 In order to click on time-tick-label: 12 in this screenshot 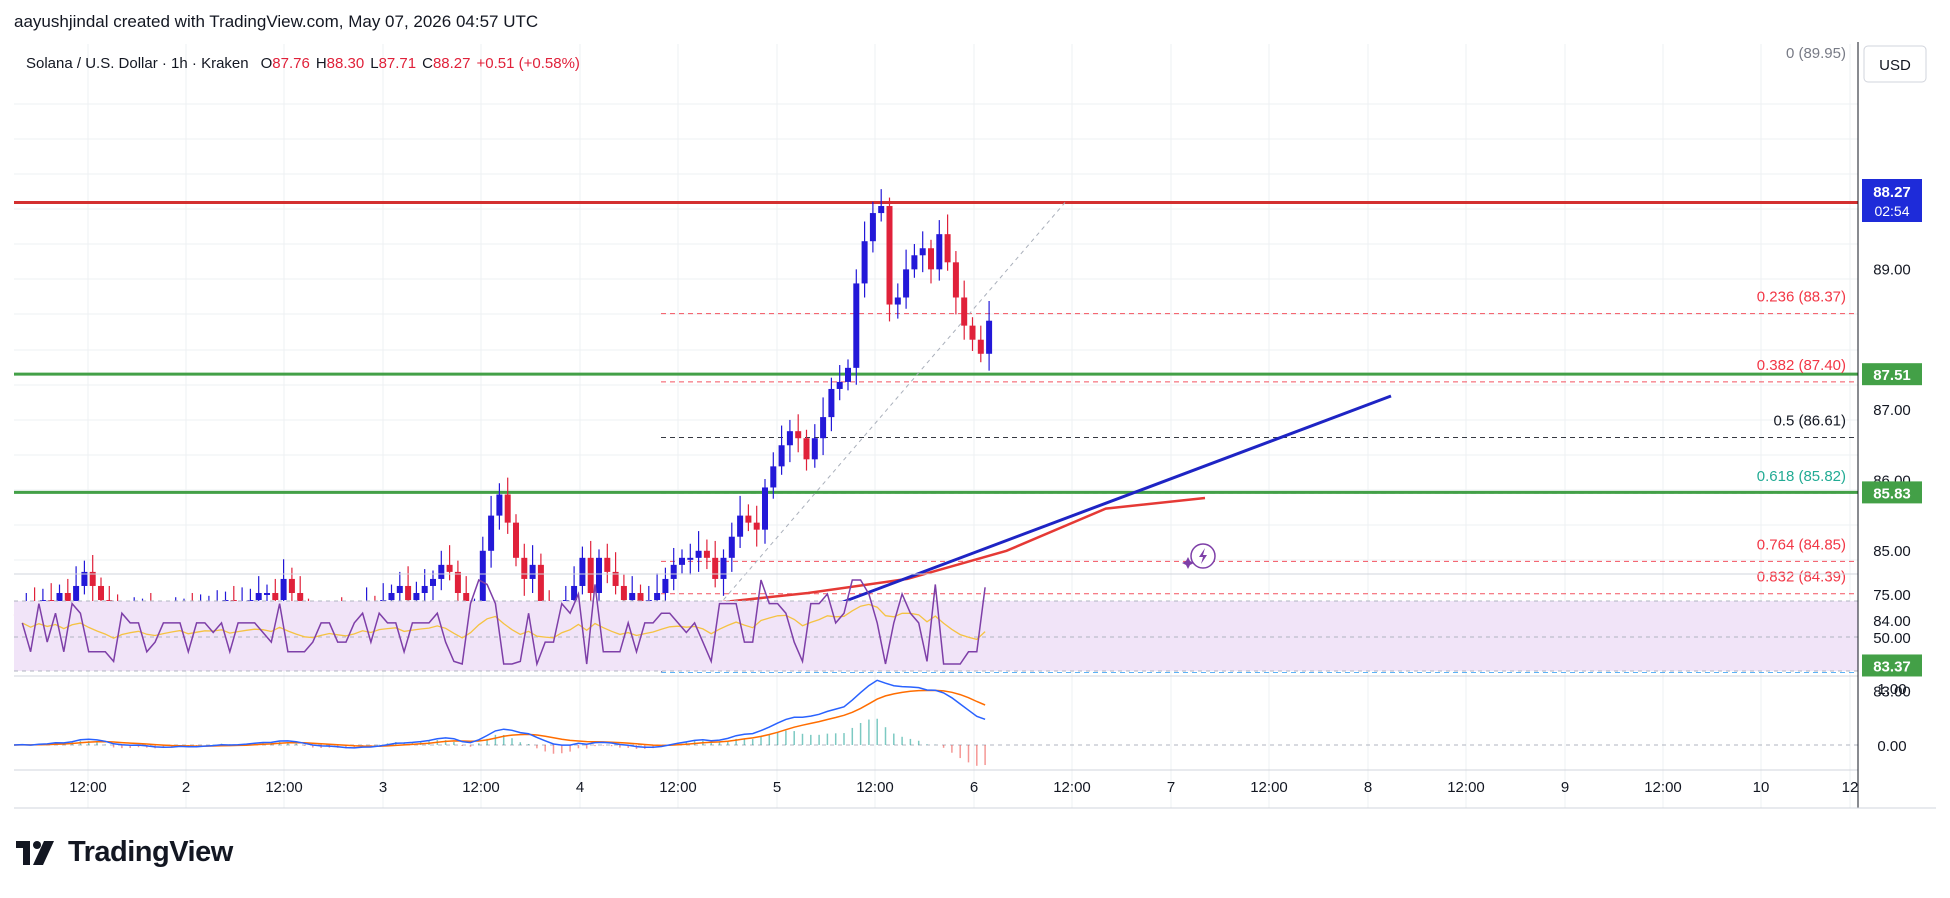, I will do `click(1850, 787)`.